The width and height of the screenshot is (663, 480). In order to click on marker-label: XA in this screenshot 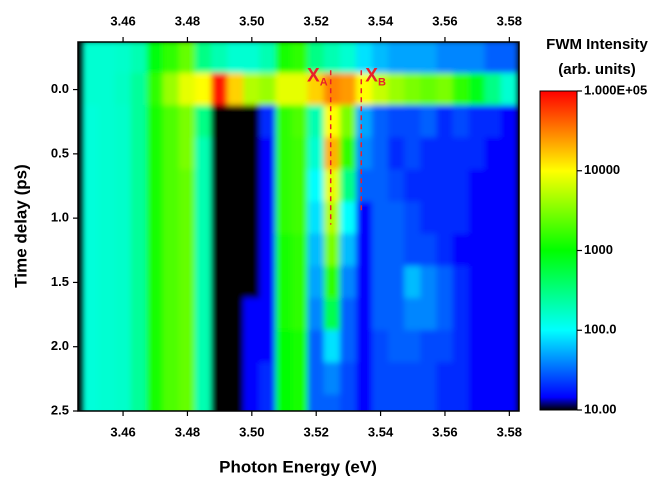, I will do `click(317, 76)`.